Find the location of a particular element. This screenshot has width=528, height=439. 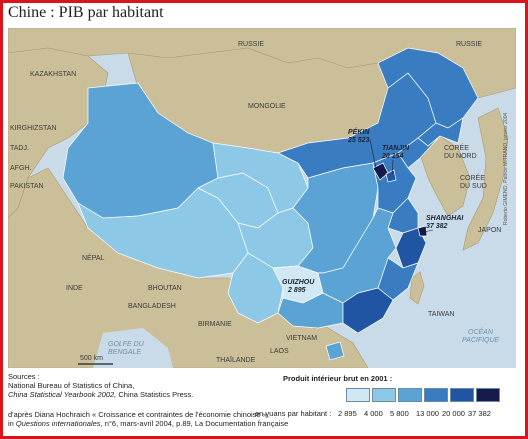

label-pakistan: PAKISTAN is located at coordinates (27, 186).